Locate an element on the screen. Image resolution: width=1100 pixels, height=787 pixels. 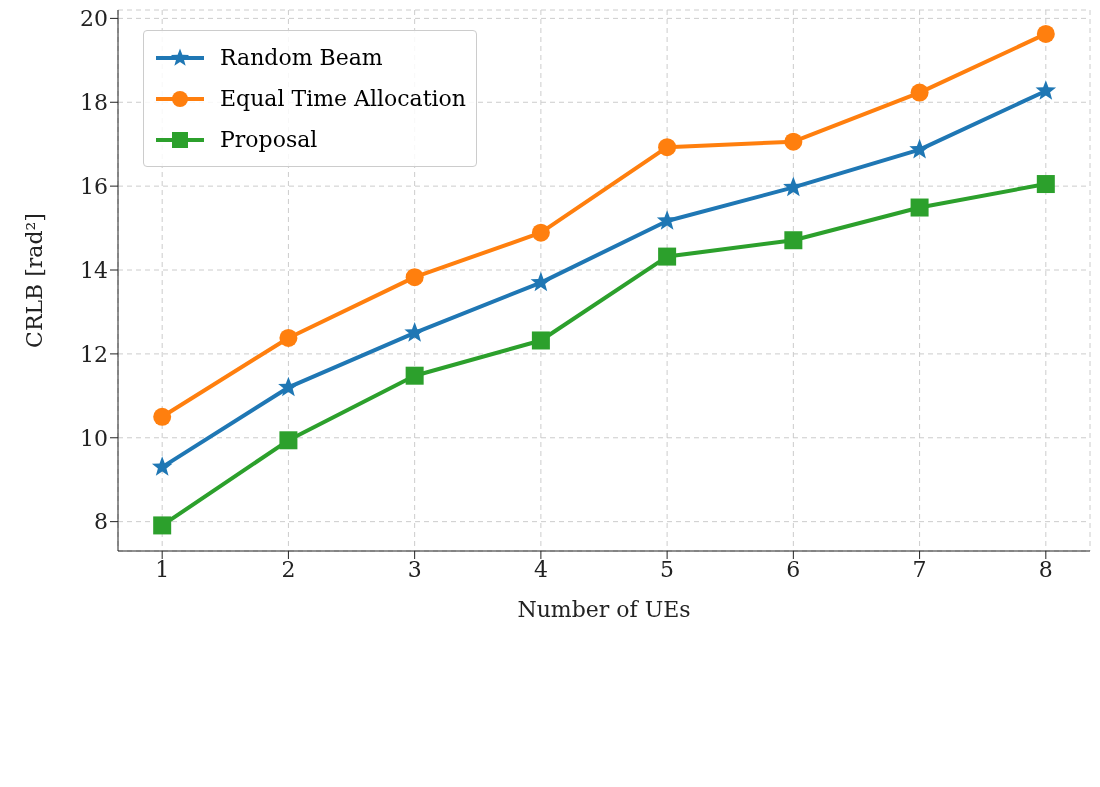
x-tick-label: 2 is located at coordinates (288, 569).